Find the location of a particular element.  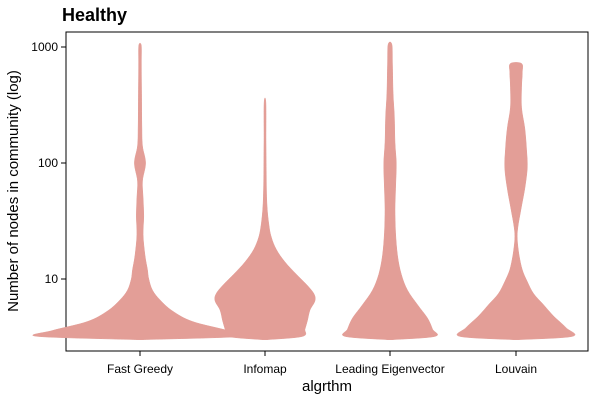

x-tick-label-3: Louvain is located at coordinates (516, 369).